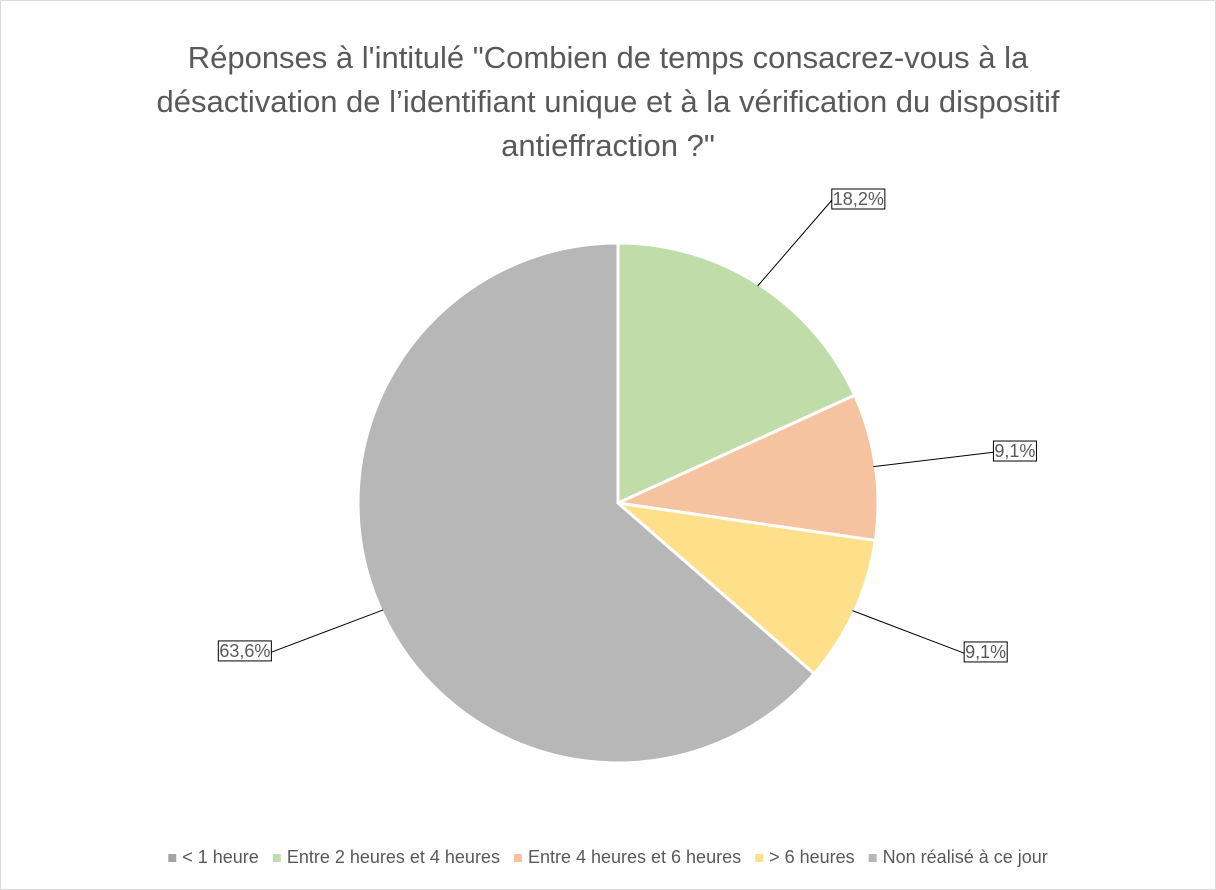  Describe the element at coordinates (634, 857) in the screenshot. I see `legend-label: Entre 4 heures et 6 heures` at that location.